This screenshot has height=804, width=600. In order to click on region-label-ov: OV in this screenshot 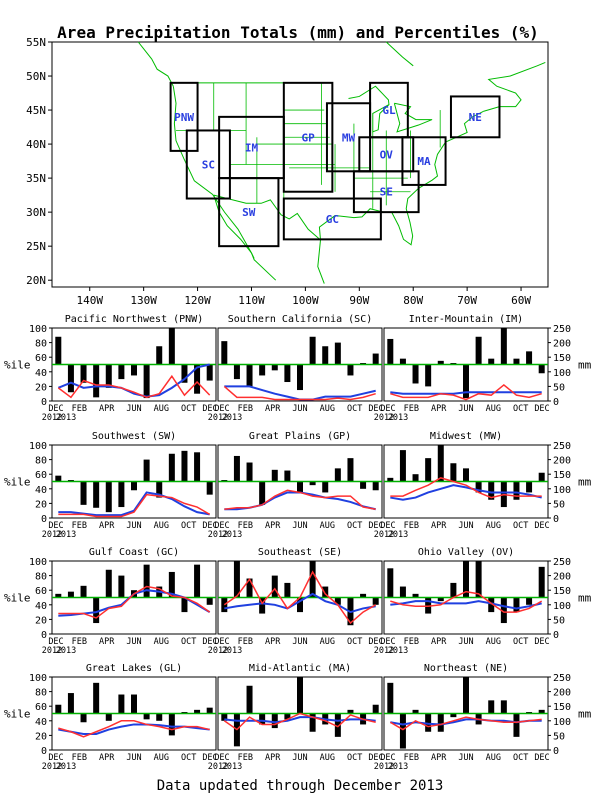, I will do `click(387, 154)`.